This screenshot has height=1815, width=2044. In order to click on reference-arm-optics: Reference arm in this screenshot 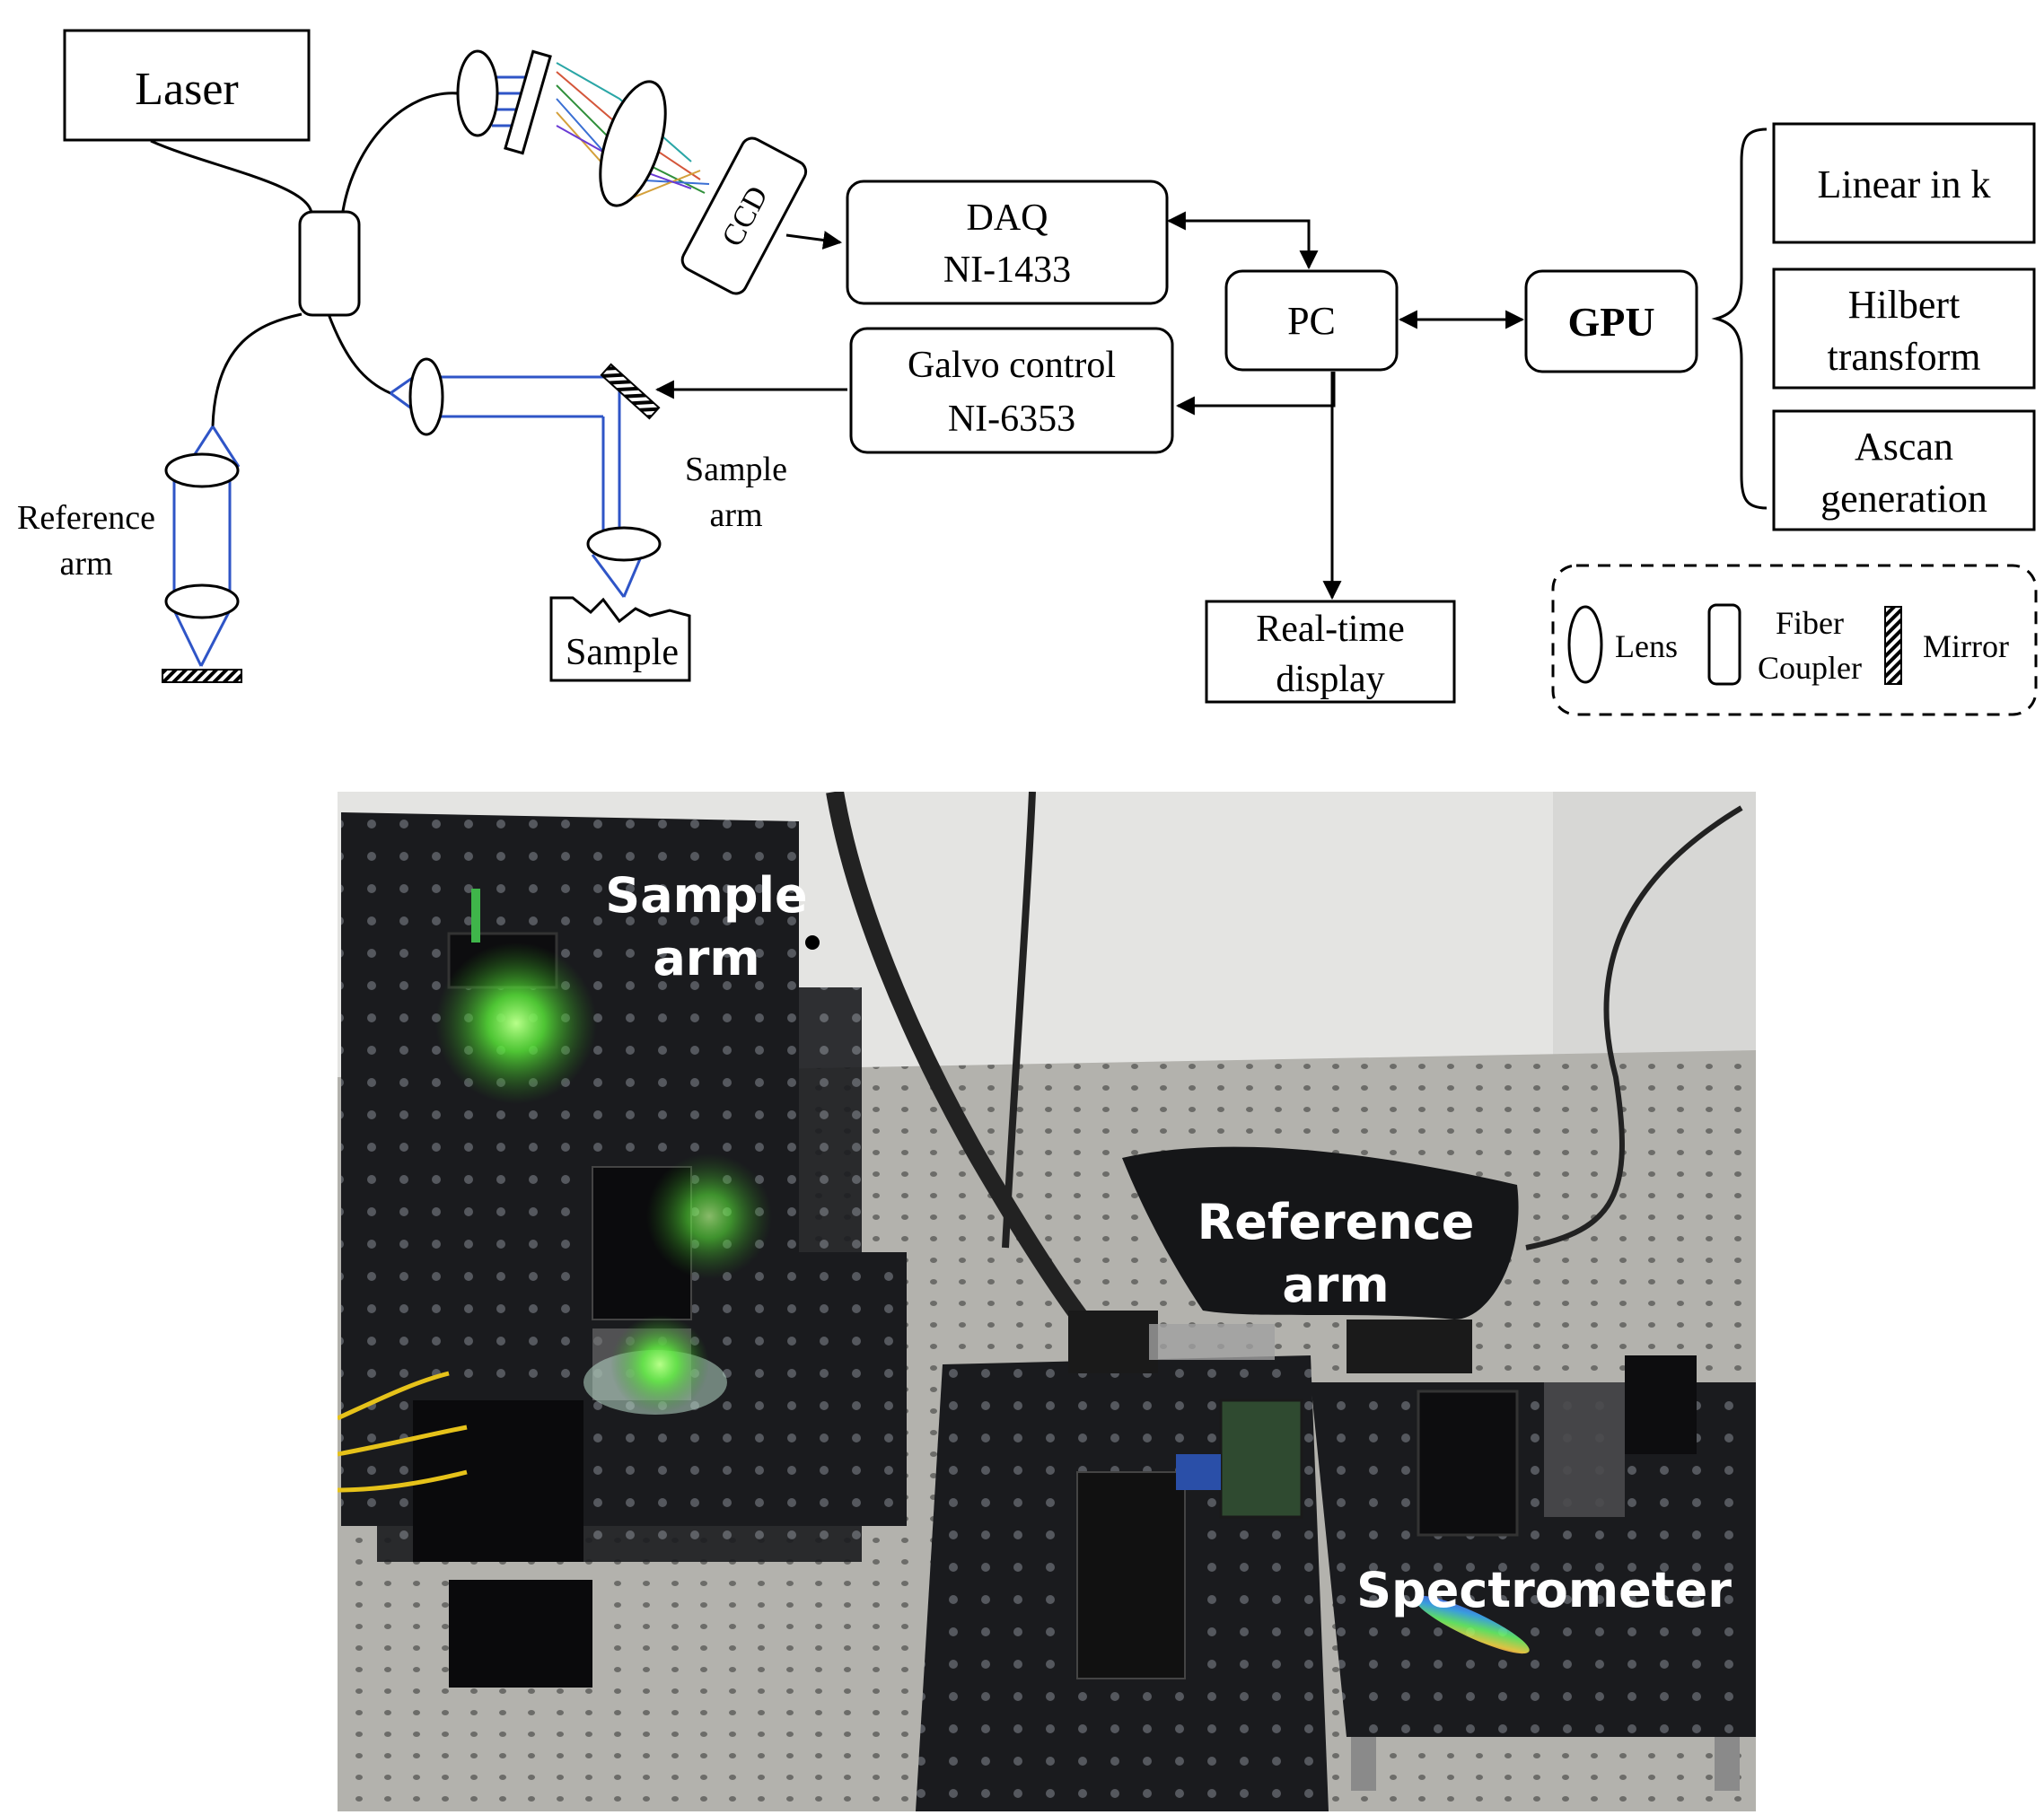, I will do `click(129, 554)`.